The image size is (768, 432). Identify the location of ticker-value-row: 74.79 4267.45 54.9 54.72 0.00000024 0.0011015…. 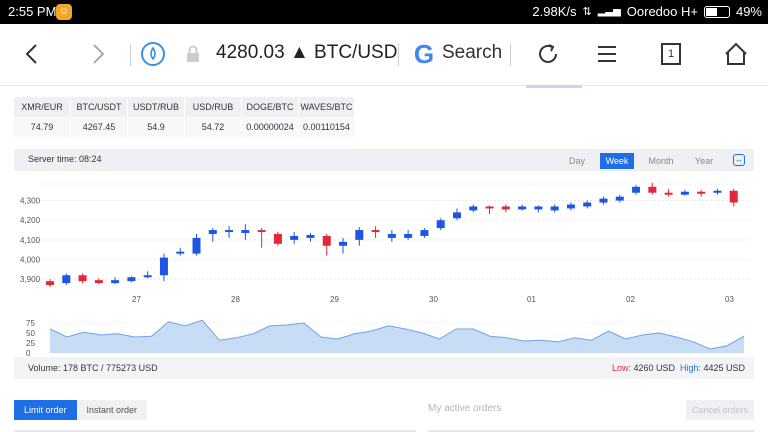
(184, 127).